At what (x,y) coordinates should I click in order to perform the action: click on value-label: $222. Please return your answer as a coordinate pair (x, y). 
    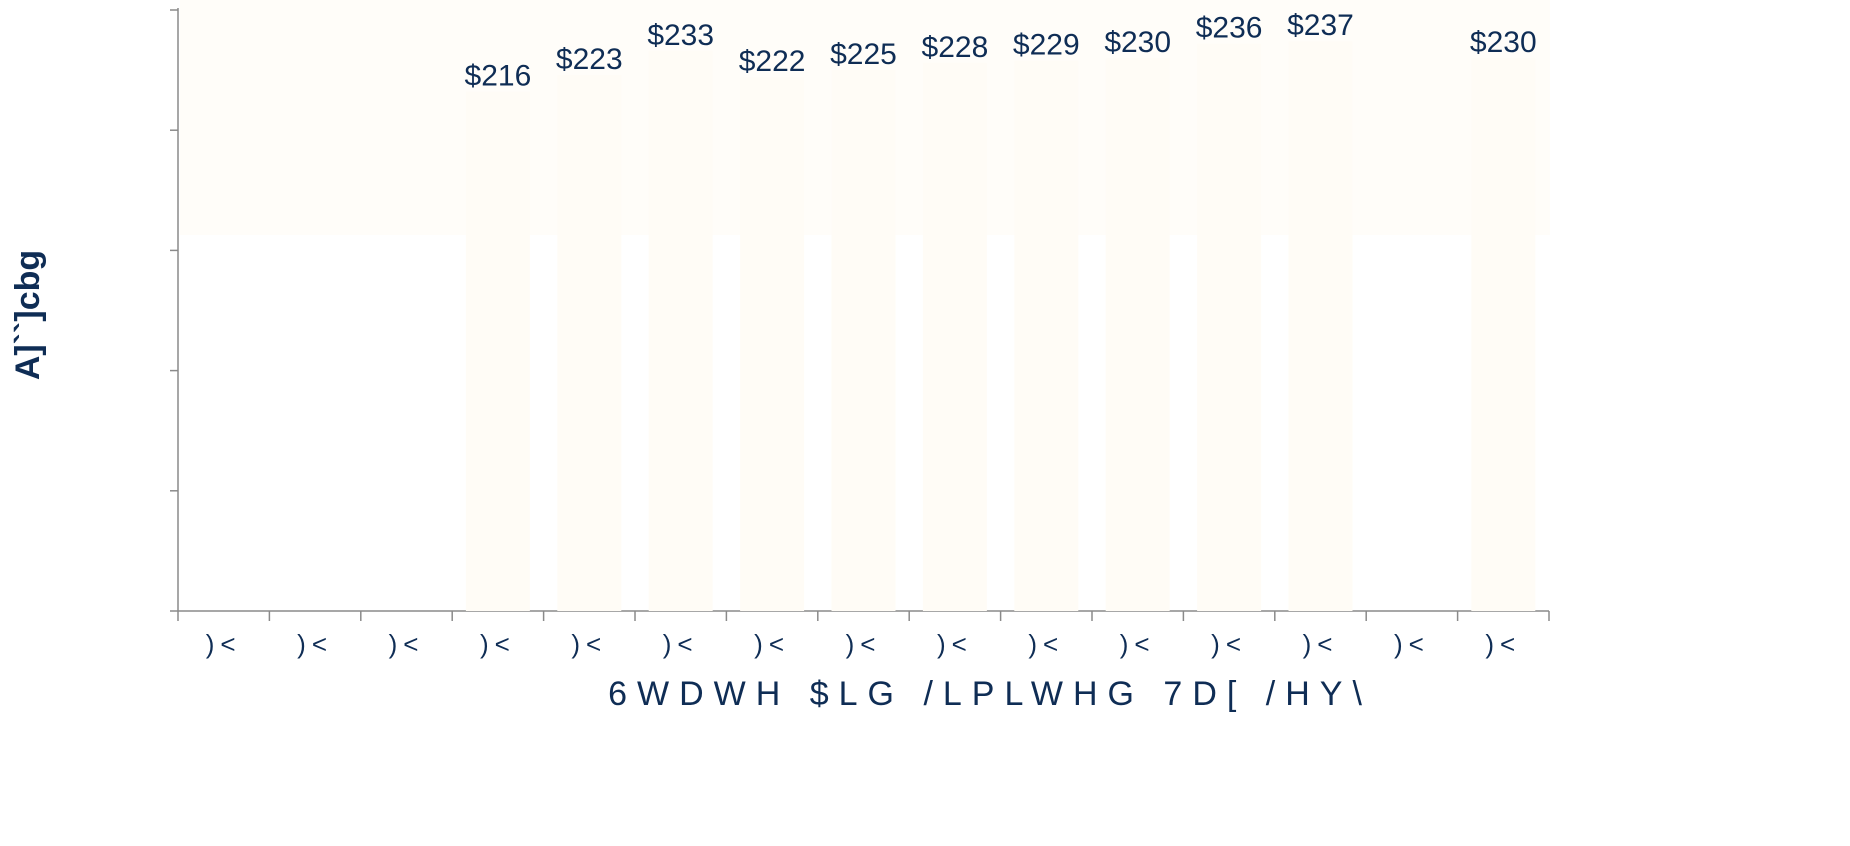
    Looking at the image, I should click on (772, 61).